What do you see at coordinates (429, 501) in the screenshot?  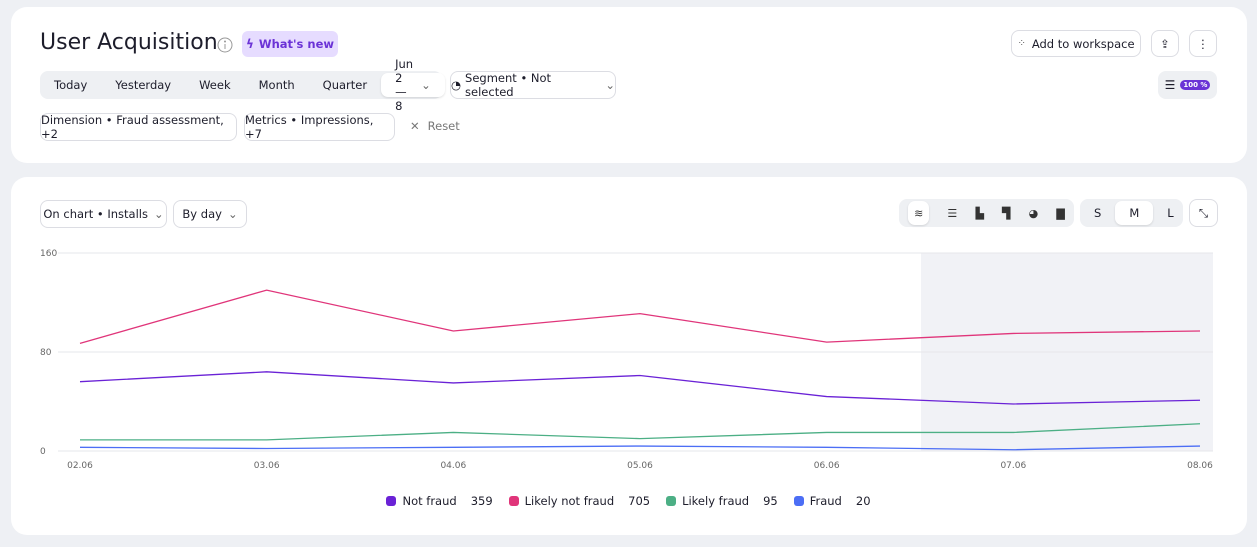 I see `legend-label: Not fraud` at bounding box center [429, 501].